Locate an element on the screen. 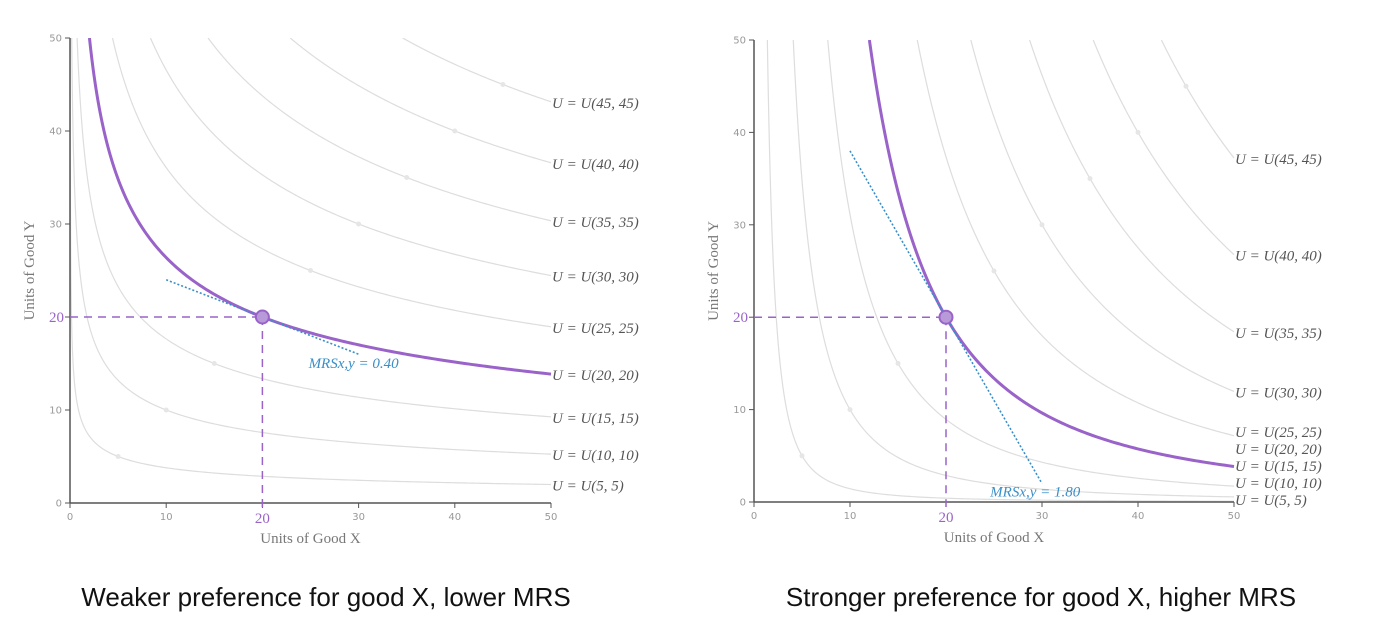  mrs-label: MRSx,y = 1.80 is located at coordinates (1035, 492).